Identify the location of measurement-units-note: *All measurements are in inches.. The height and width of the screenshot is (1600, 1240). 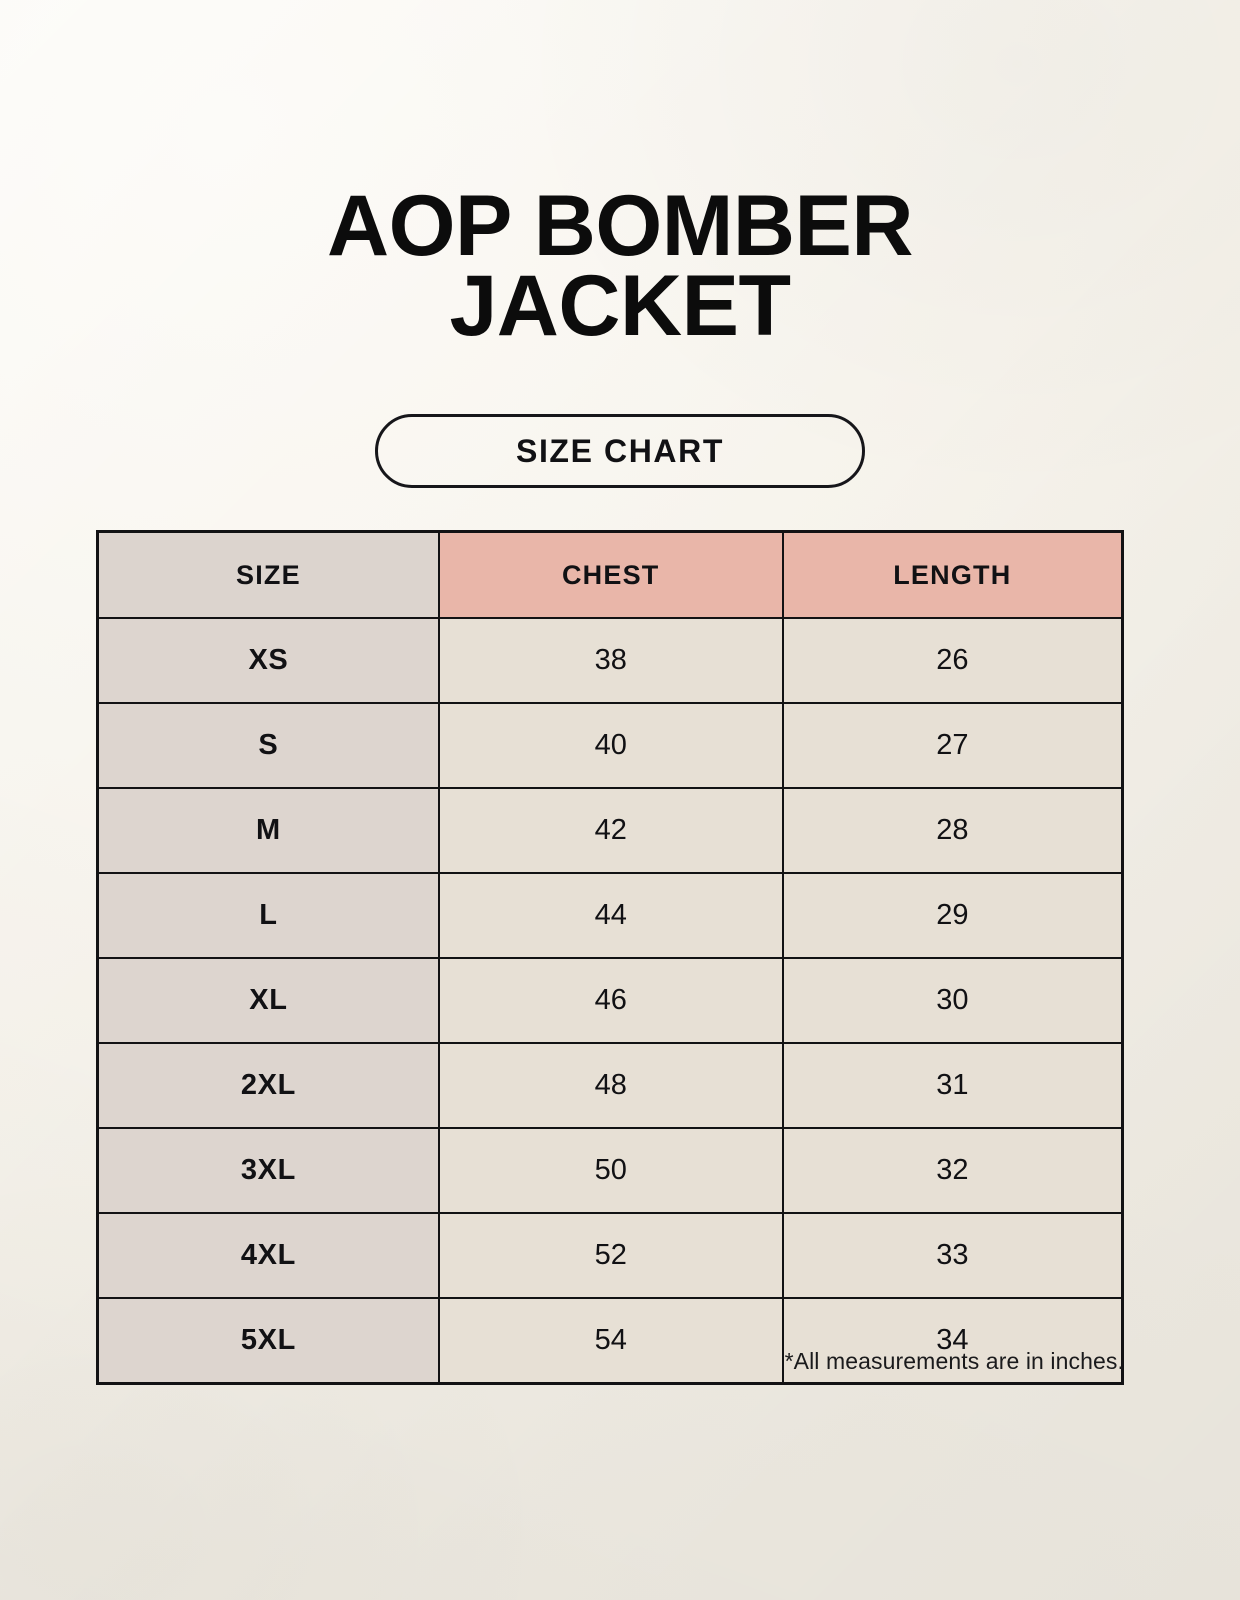
(954, 1361).